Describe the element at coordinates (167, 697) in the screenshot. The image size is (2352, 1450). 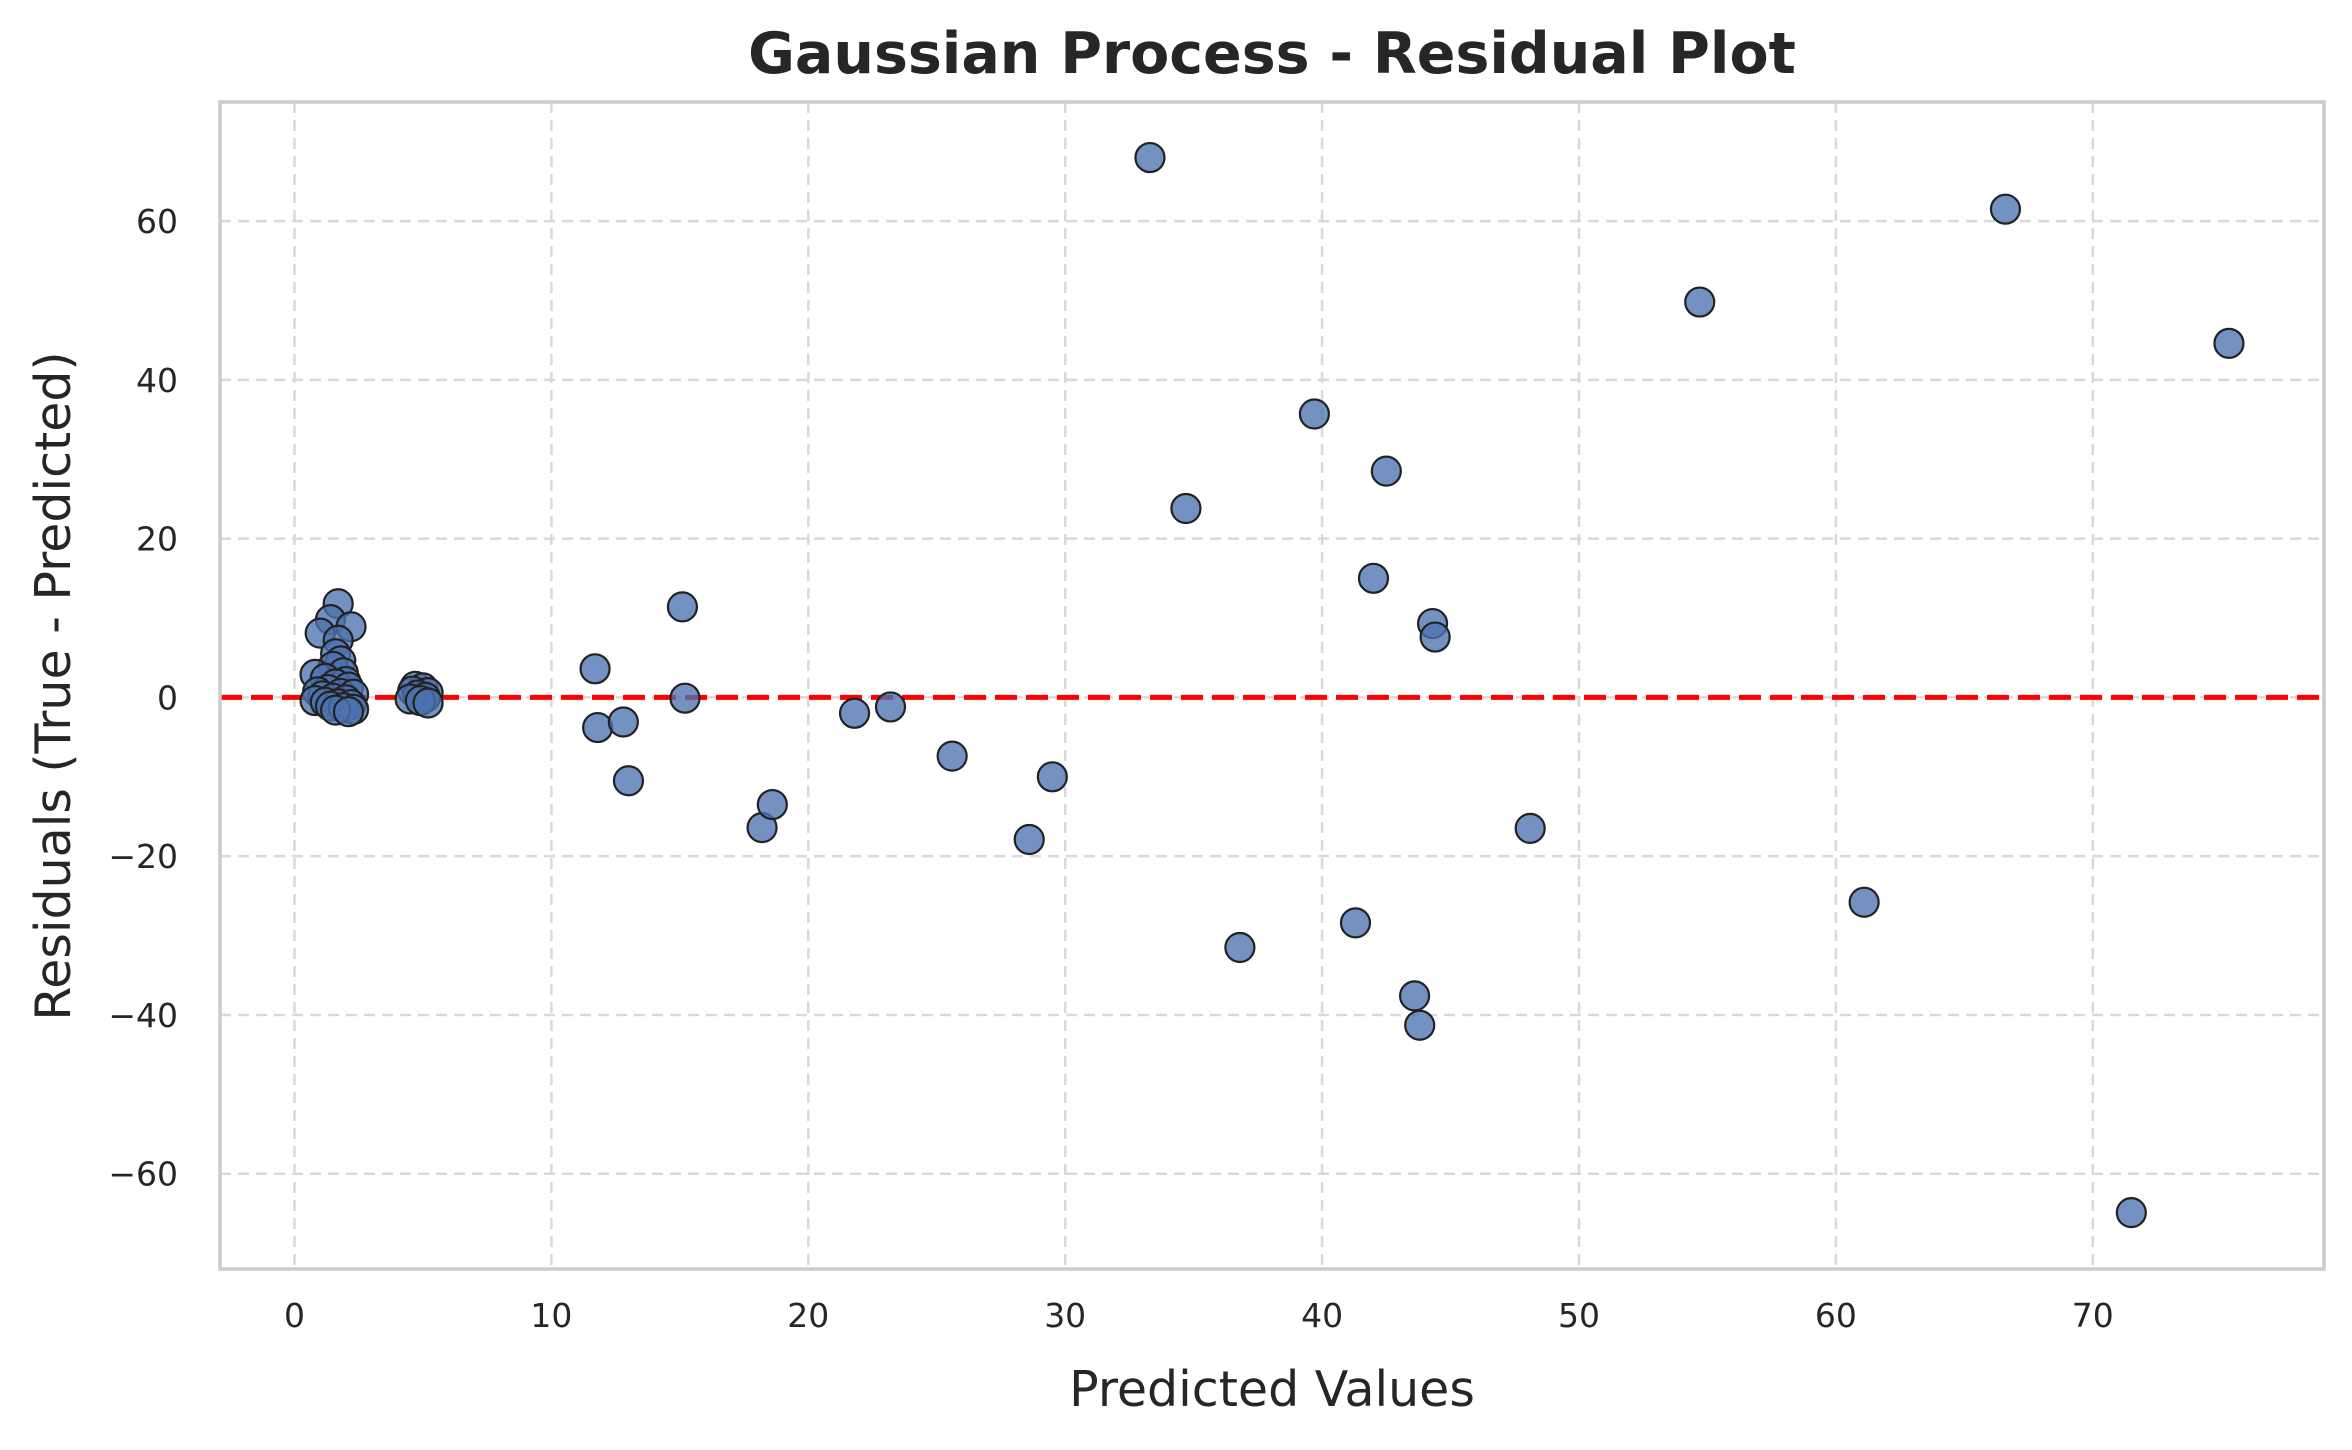
I see `y-tick-label: 0` at that location.